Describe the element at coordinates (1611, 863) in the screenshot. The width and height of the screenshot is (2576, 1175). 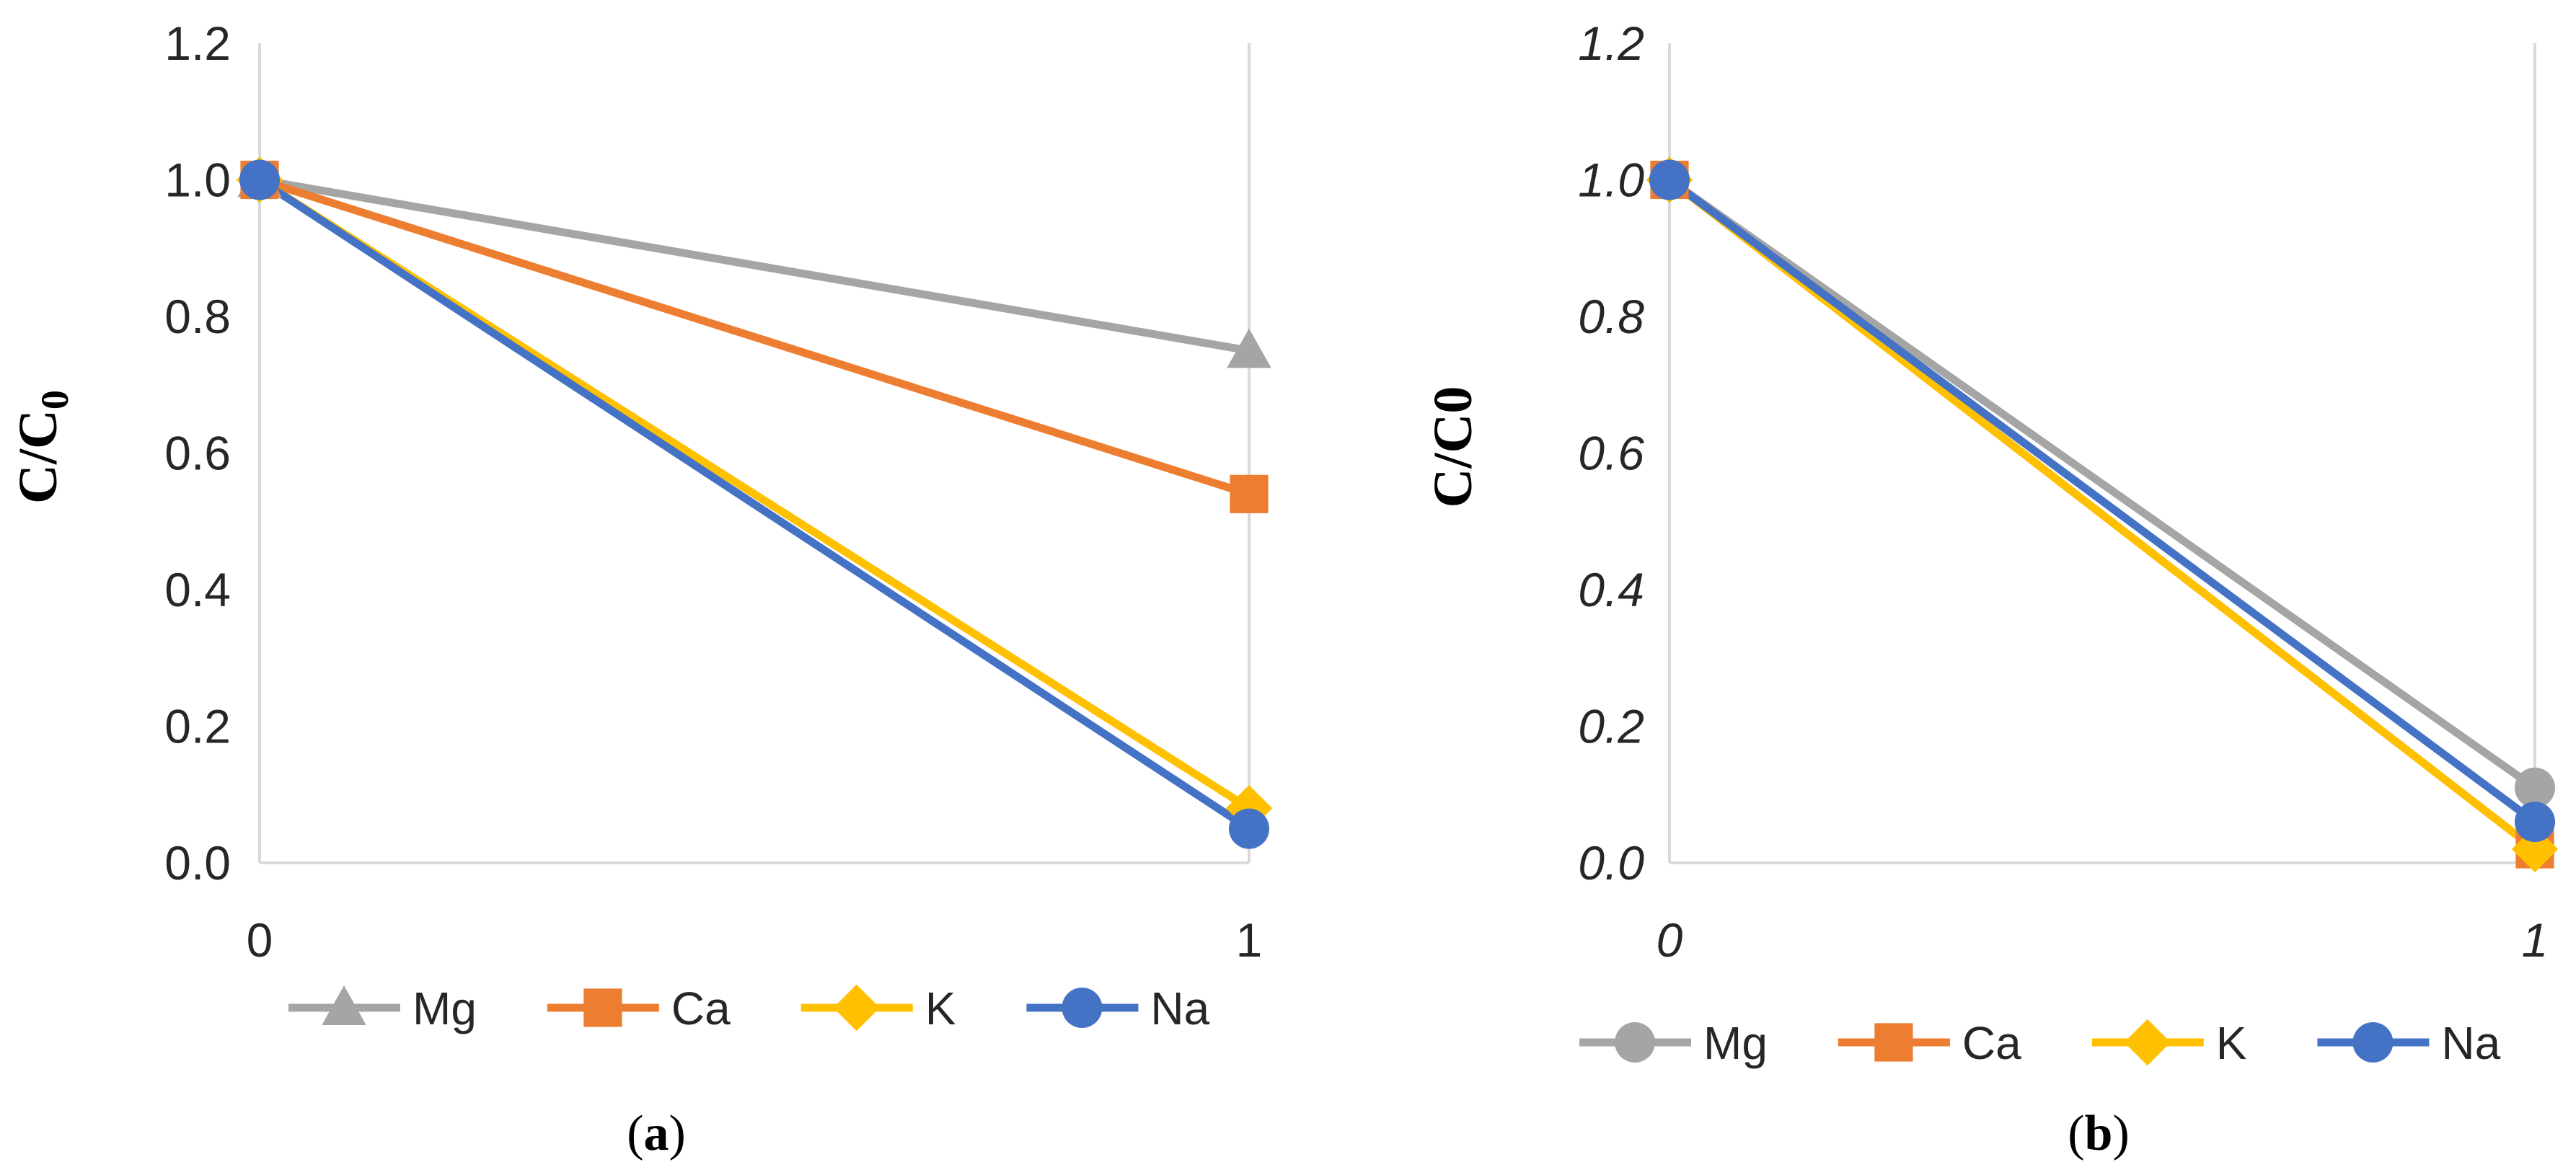
I see `y-tick-label-b-0: 0.0` at that location.